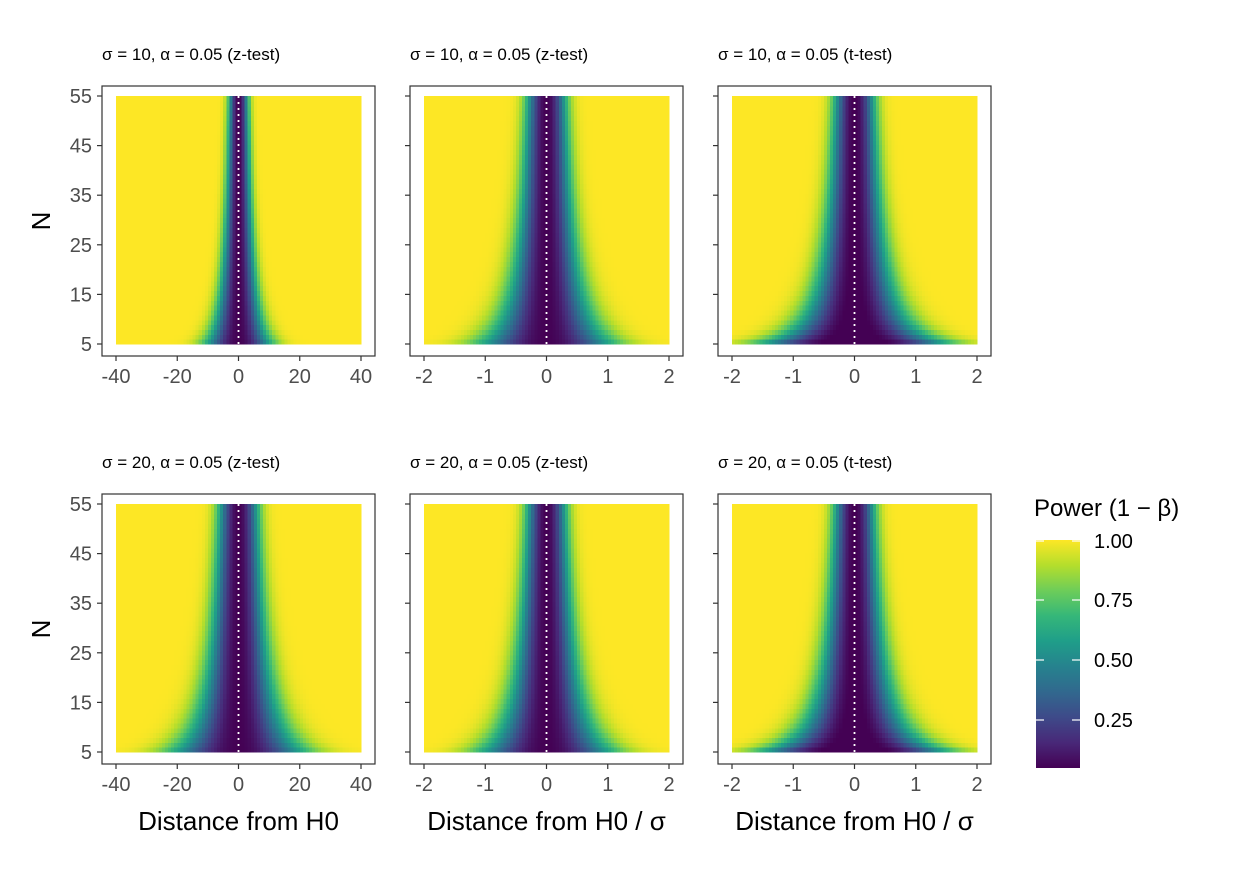 Image resolution: width=1248 pixels, height=883 pixels. I want to click on x-tick-label: -40, so click(116, 377).